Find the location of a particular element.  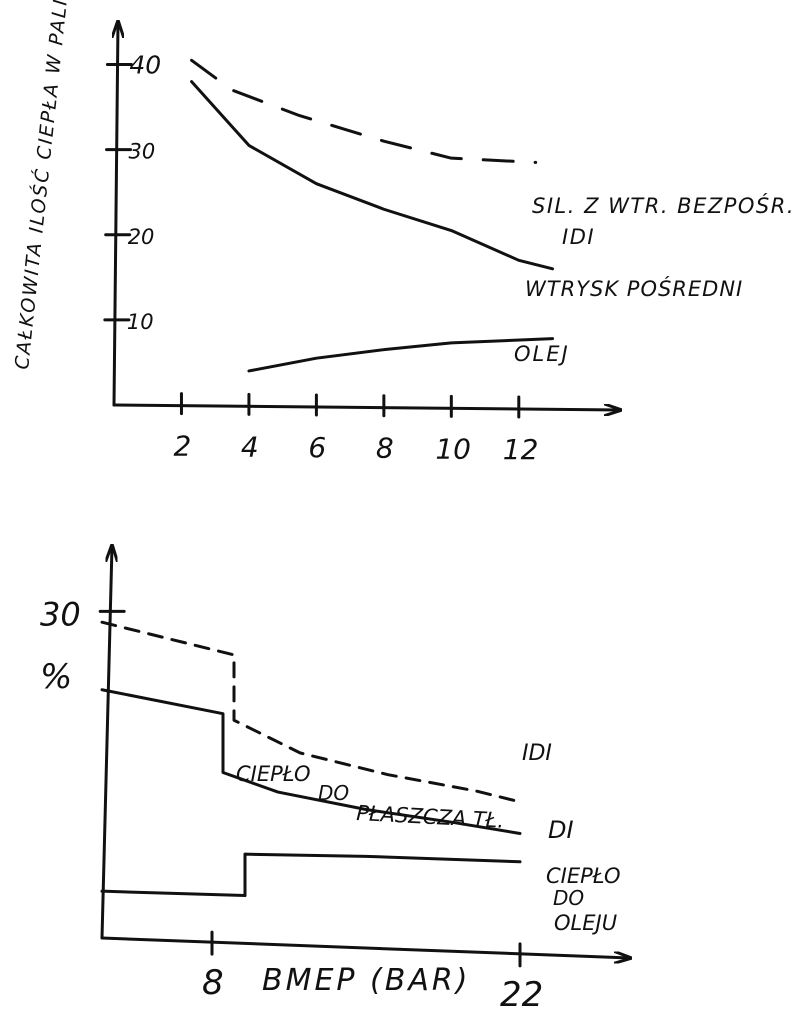

bottom-series is located at coordinates (311, 759).